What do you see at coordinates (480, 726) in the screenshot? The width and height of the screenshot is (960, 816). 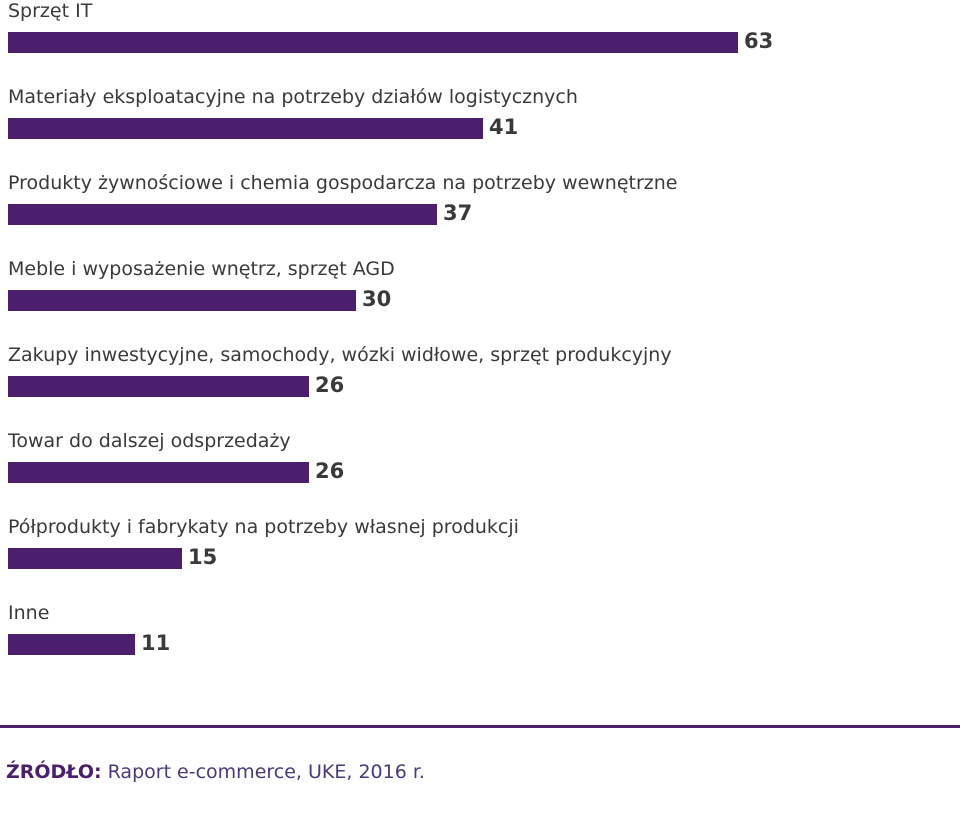 I see `divider` at bounding box center [480, 726].